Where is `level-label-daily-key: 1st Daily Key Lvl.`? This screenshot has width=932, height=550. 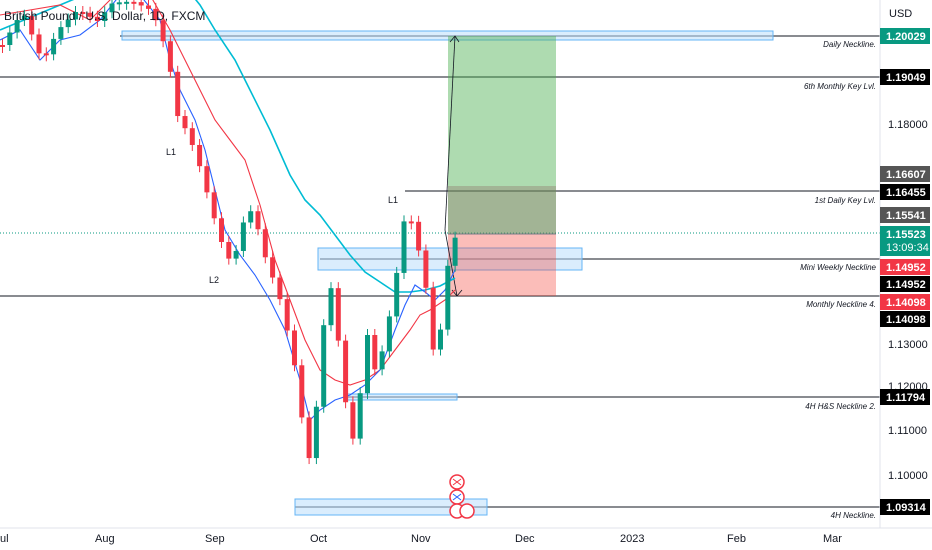 level-label-daily-key: 1st Daily Key Lvl. is located at coordinates (845, 200).